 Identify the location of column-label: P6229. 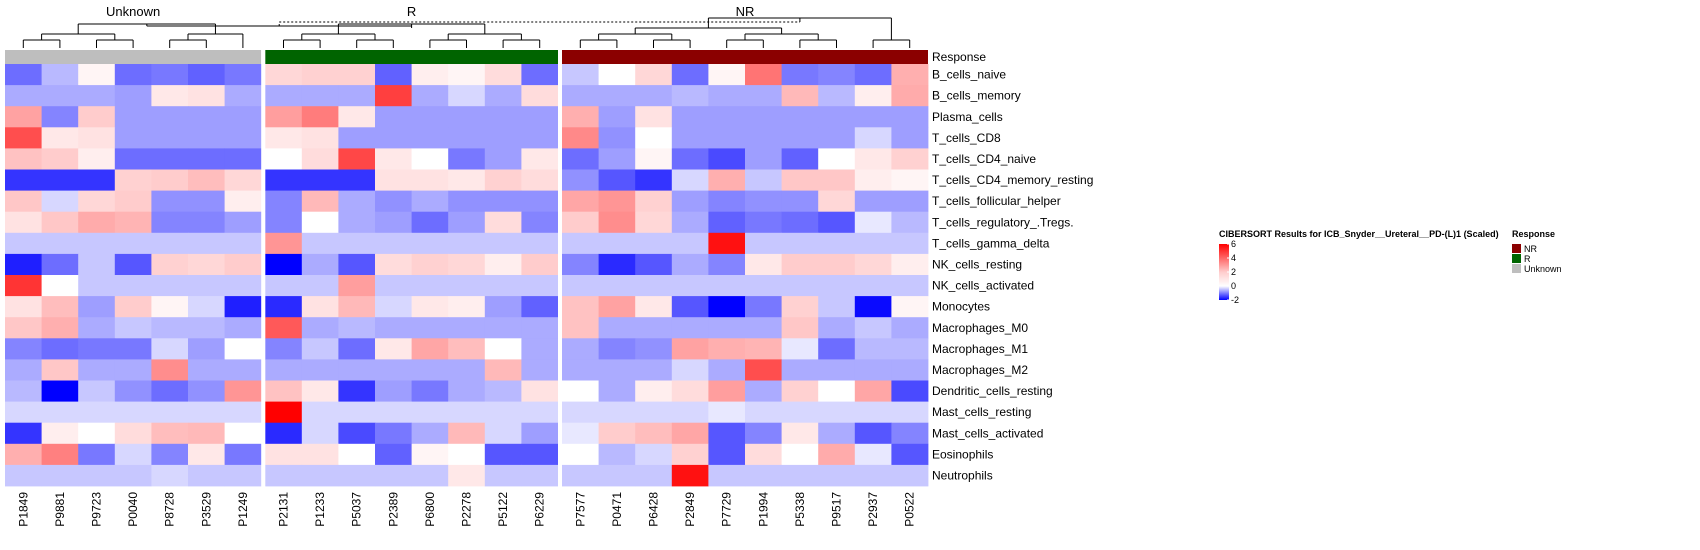
(540, 509).